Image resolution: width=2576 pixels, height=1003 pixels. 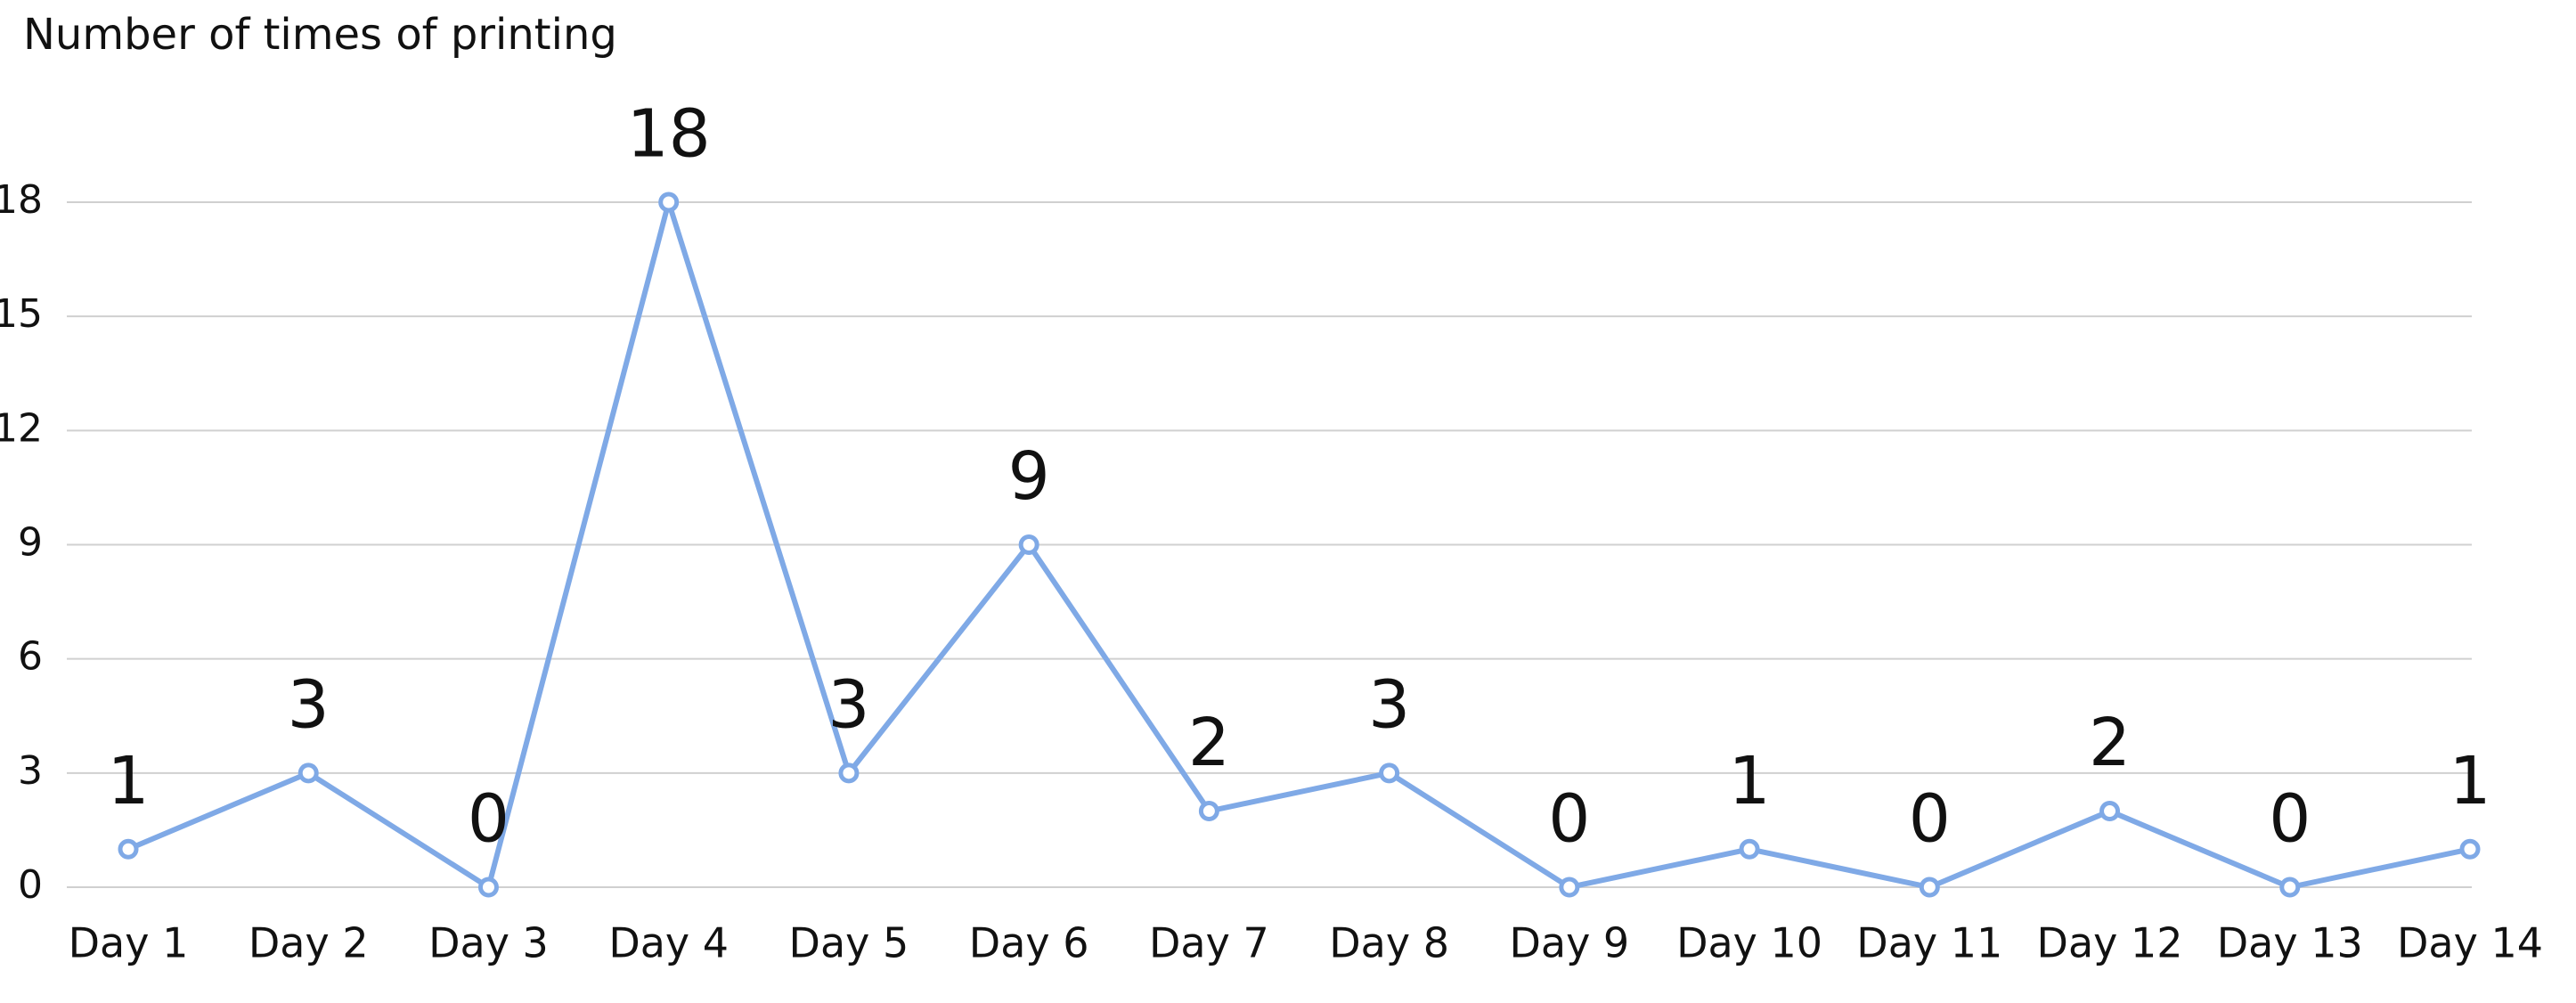 What do you see at coordinates (30, 885) in the screenshot?
I see `y-tick-label: 0` at bounding box center [30, 885].